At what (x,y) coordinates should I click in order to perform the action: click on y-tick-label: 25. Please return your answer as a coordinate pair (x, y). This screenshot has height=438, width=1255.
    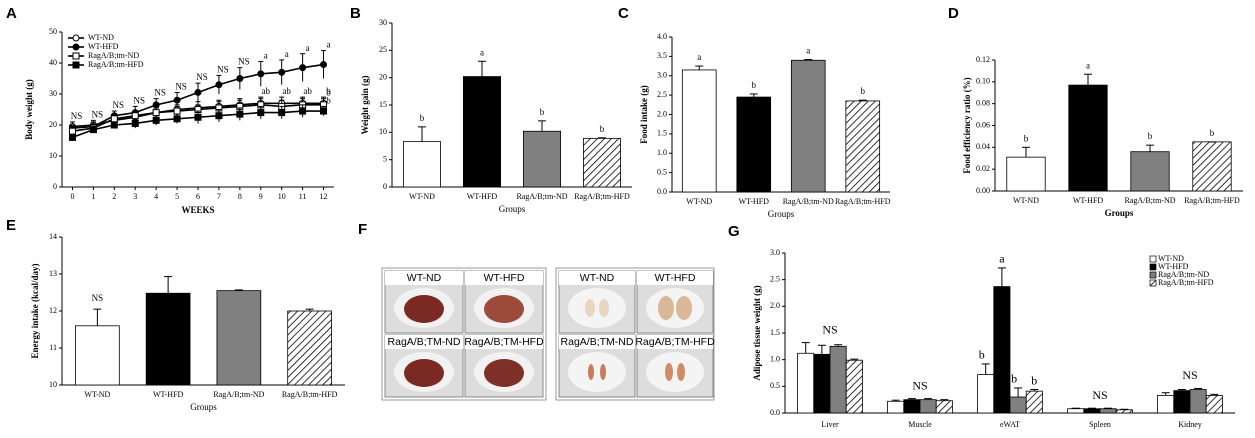
    Looking at the image, I should click on (383, 49).